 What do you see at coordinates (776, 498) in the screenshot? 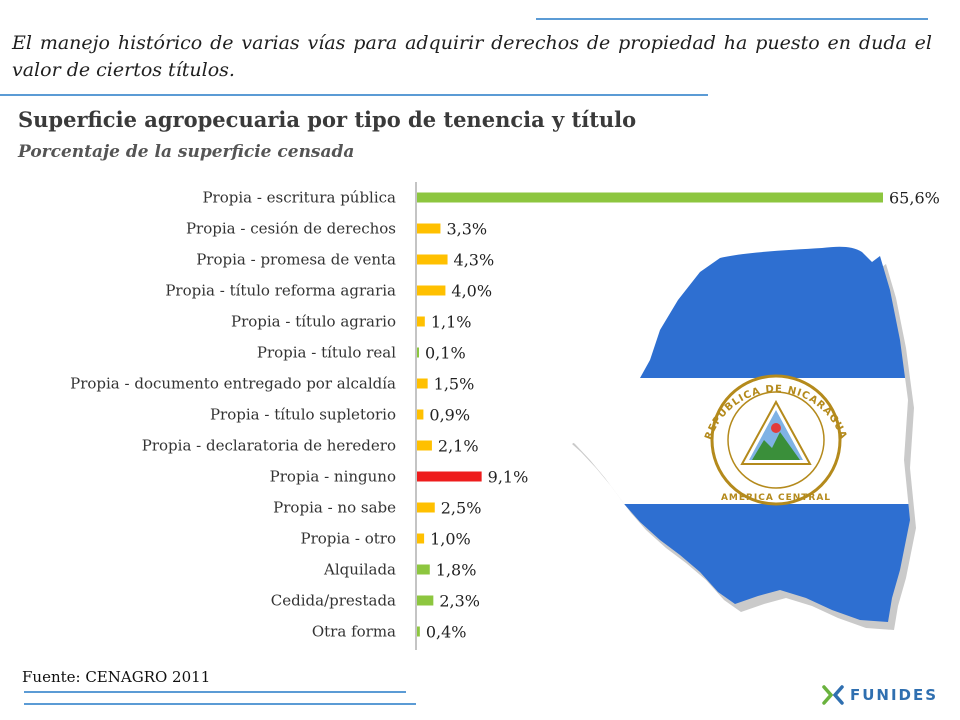
I see `svg-text: AMERICA CENTRAL` at bounding box center [776, 498].